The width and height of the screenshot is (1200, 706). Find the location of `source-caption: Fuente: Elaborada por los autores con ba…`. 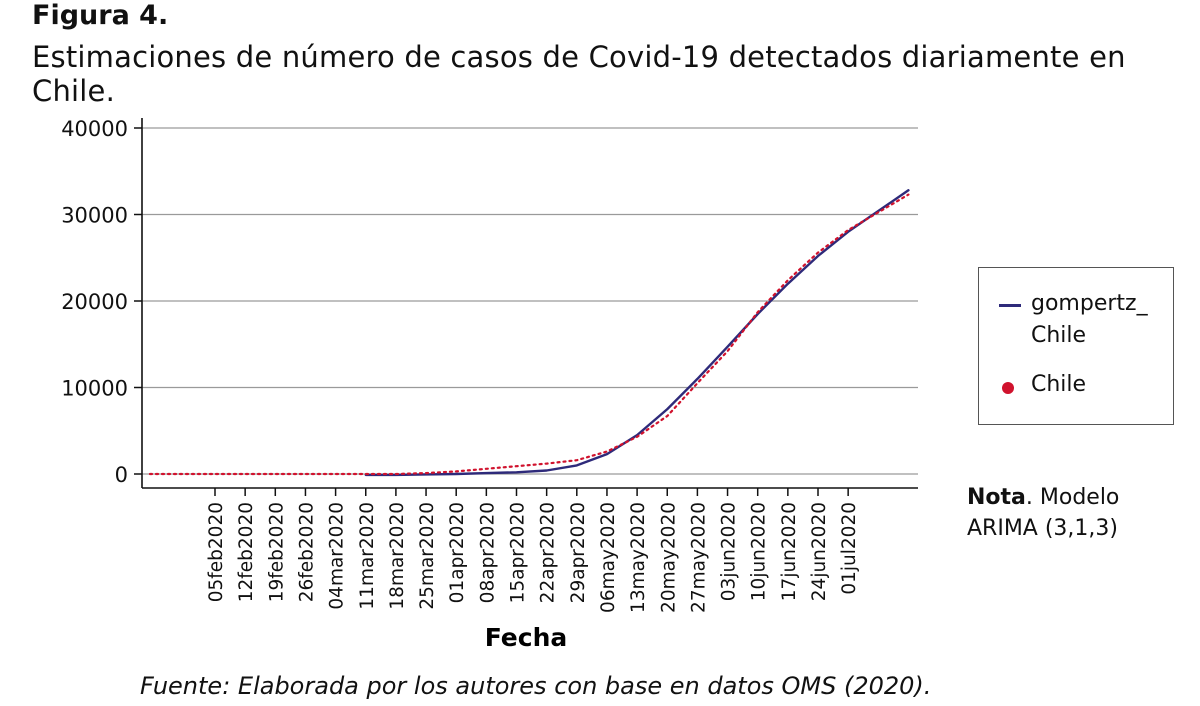

source-caption: Fuente: Elaborada por los autores con ba… is located at coordinates (536, 686).